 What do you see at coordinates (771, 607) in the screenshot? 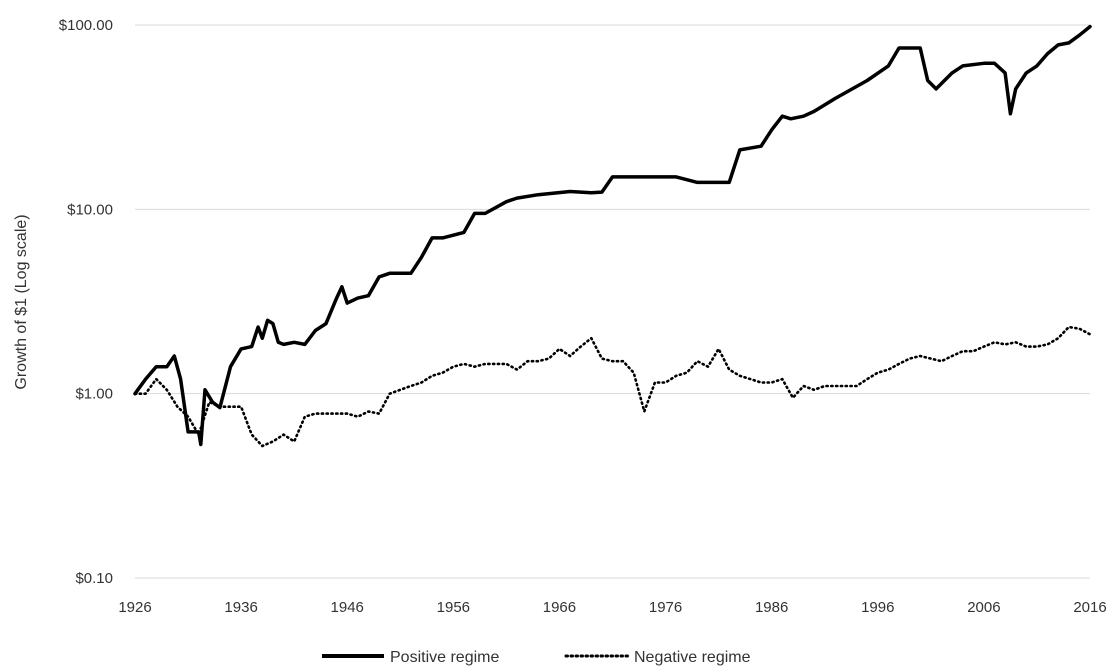
I see `x-tick-label: 1986` at bounding box center [771, 607].